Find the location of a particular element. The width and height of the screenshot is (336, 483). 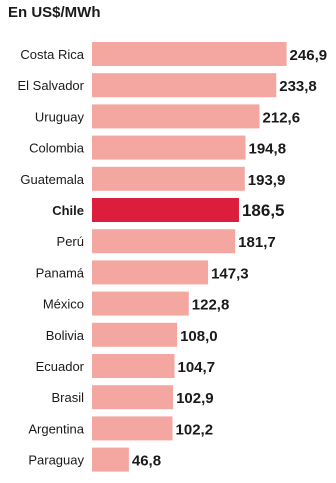

bar-el-salvador is located at coordinates (184, 85).